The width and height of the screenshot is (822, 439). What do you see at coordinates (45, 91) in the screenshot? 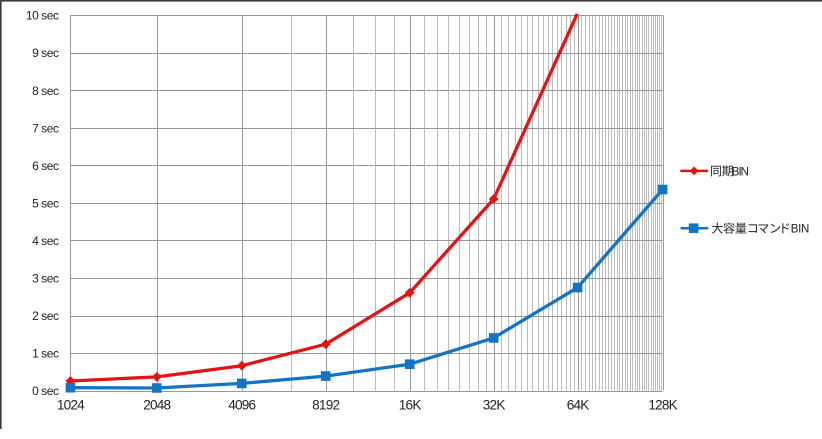
I see `svg-text: 8 sec` at bounding box center [45, 91].